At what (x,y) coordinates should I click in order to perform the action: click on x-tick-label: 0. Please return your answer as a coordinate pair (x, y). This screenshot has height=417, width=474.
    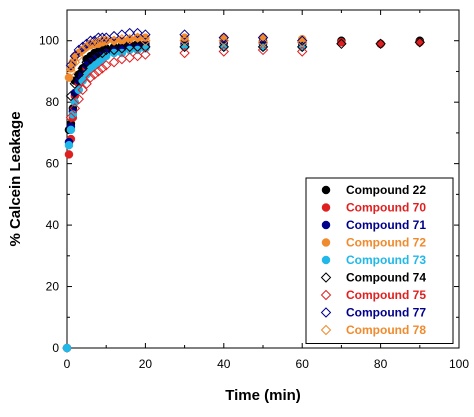
    Looking at the image, I should click on (67, 364).